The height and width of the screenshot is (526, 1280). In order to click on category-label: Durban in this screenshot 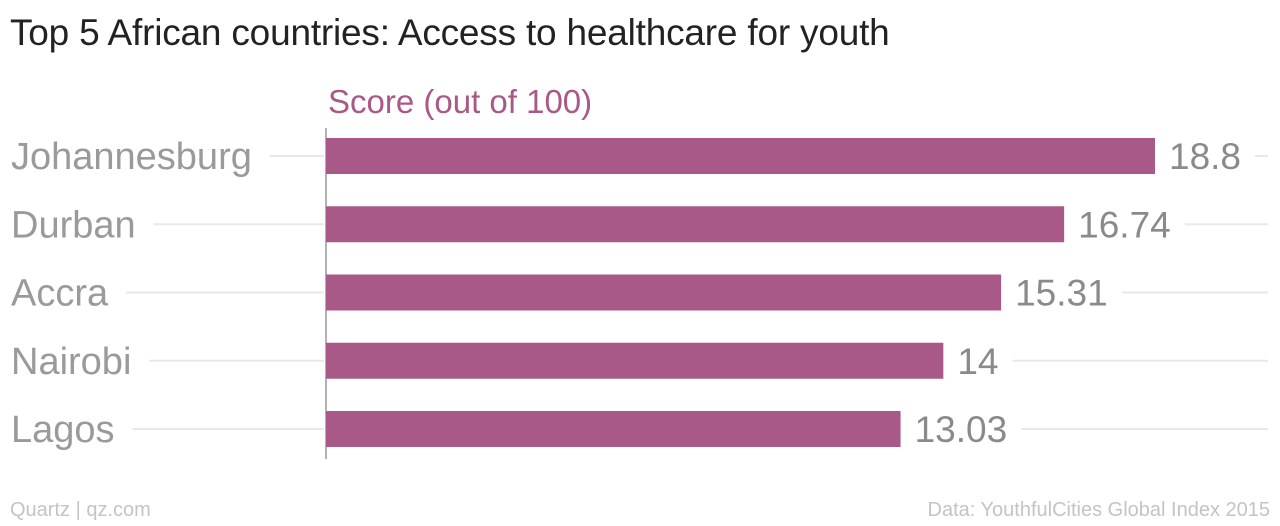, I will do `click(73, 225)`.